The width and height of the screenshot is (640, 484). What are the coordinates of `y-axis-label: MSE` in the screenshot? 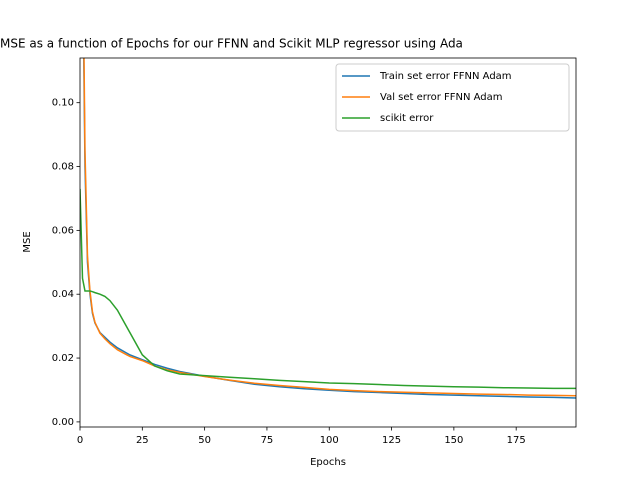 It's located at (27, 241).